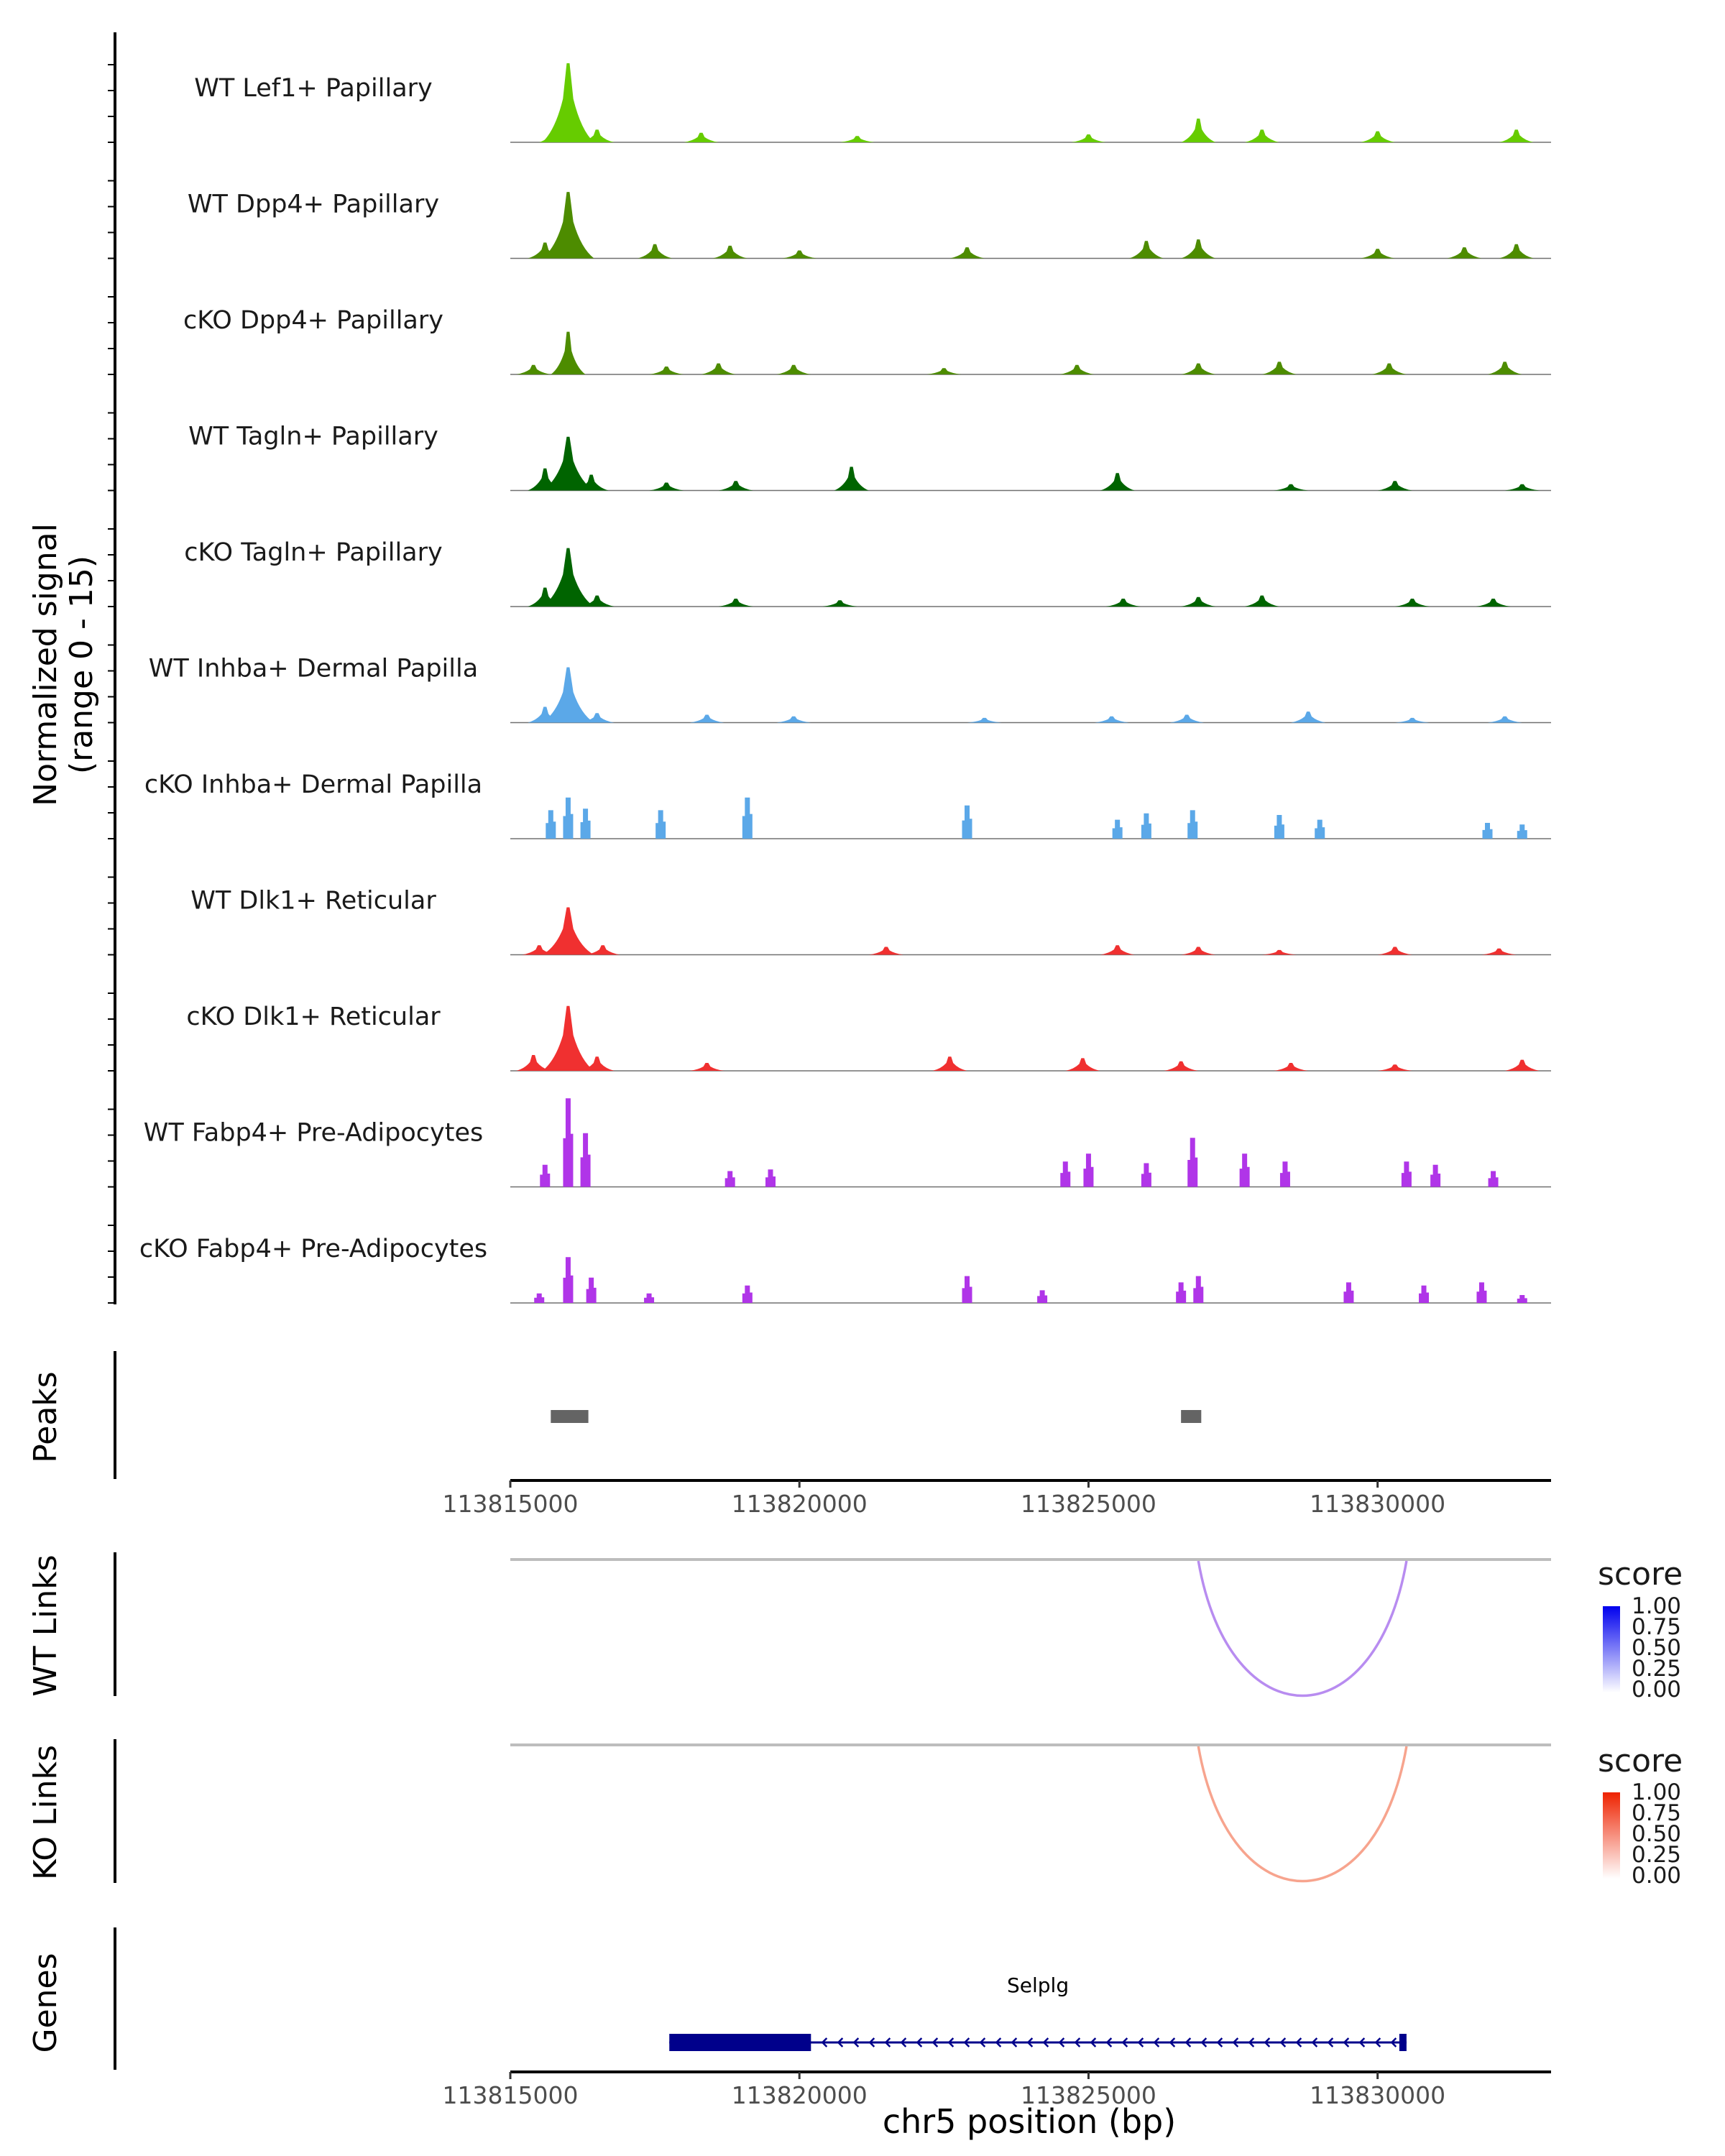 The width and height of the screenshot is (1725, 2156). Describe the element at coordinates (313, 552) in the screenshot. I see `track-label-4: cKO Tagln+ Papillary` at that location.